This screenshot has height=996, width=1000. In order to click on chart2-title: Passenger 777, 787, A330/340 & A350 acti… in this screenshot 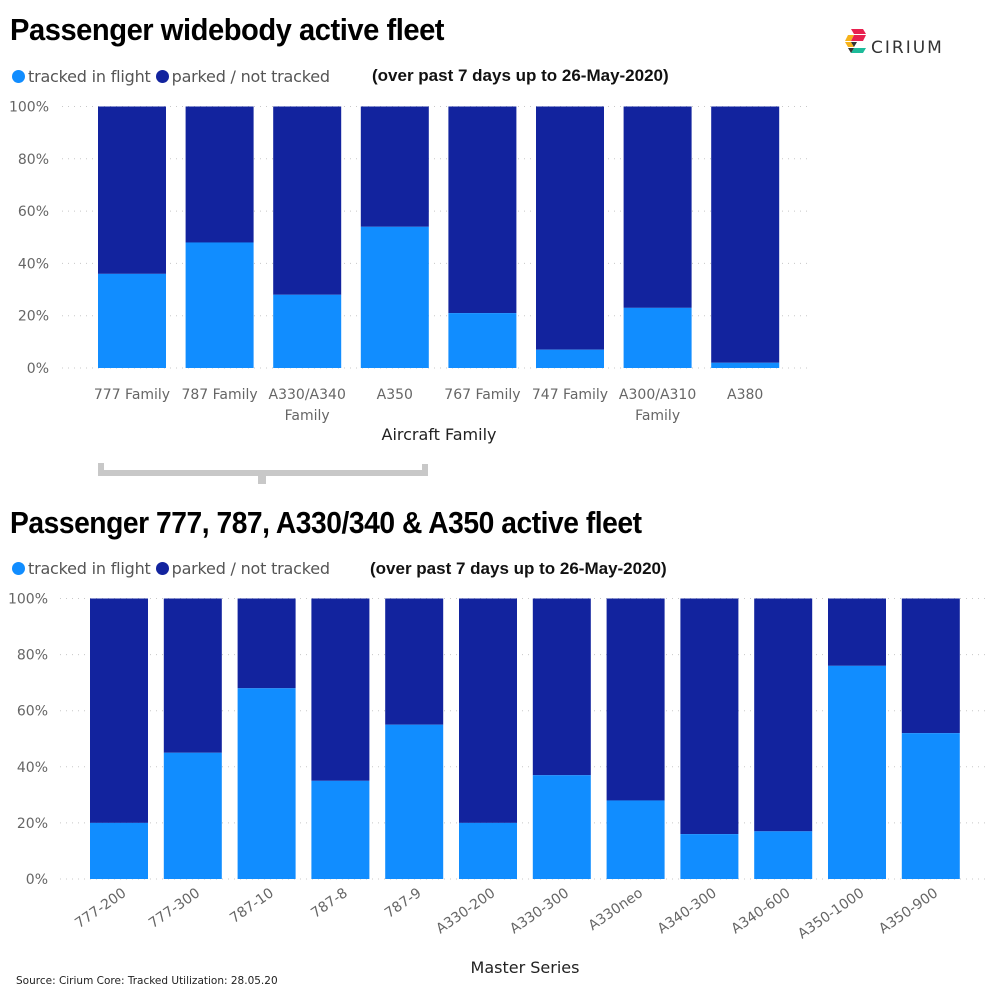, I will do `click(326, 522)`.